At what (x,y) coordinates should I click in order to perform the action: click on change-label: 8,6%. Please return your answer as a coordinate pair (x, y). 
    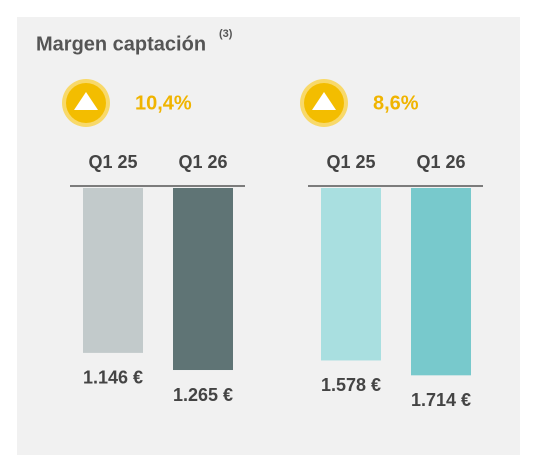
    Looking at the image, I should click on (396, 103).